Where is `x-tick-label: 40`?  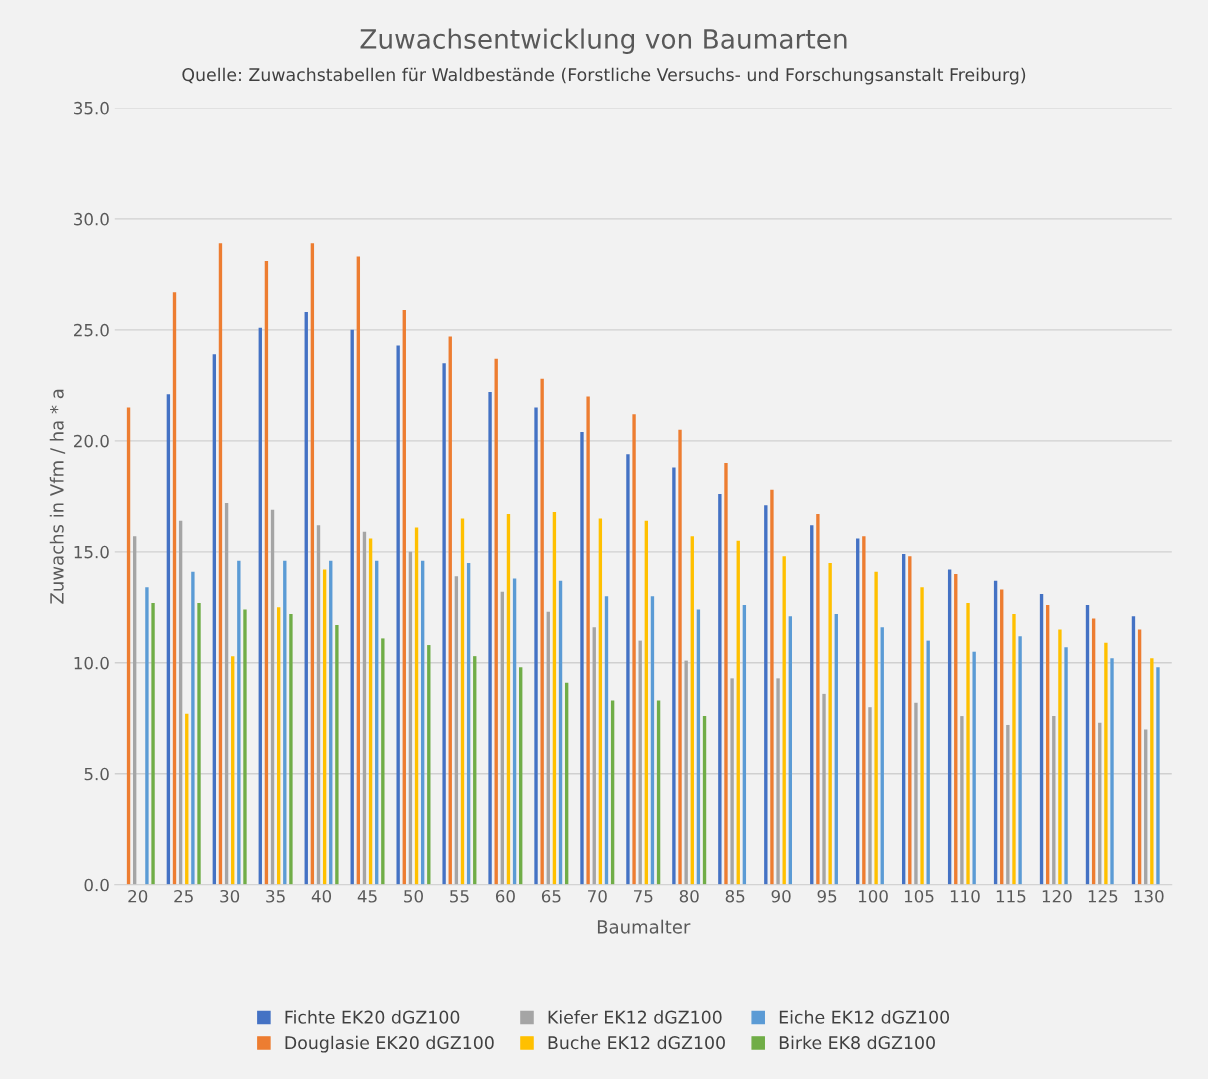 x-tick-label: 40 is located at coordinates (321, 896).